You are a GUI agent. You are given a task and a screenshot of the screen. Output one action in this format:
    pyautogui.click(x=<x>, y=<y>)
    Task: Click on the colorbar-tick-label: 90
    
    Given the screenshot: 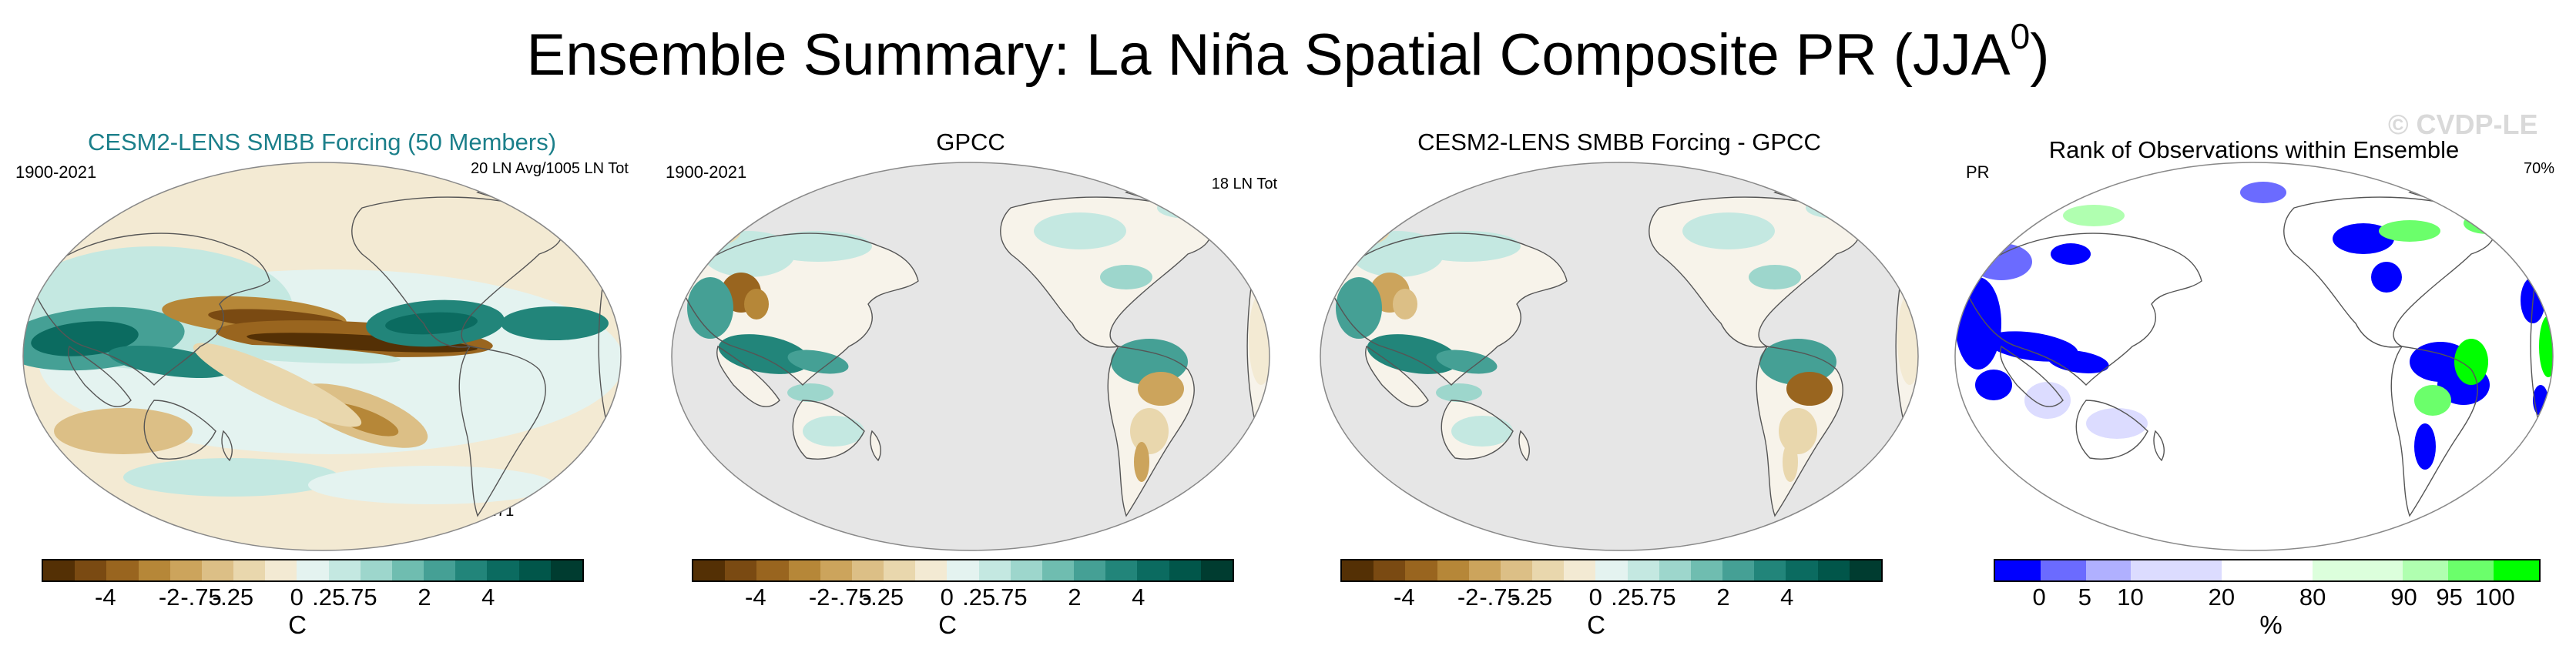 What is the action you would take?
    pyautogui.click(x=2403, y=597)
    